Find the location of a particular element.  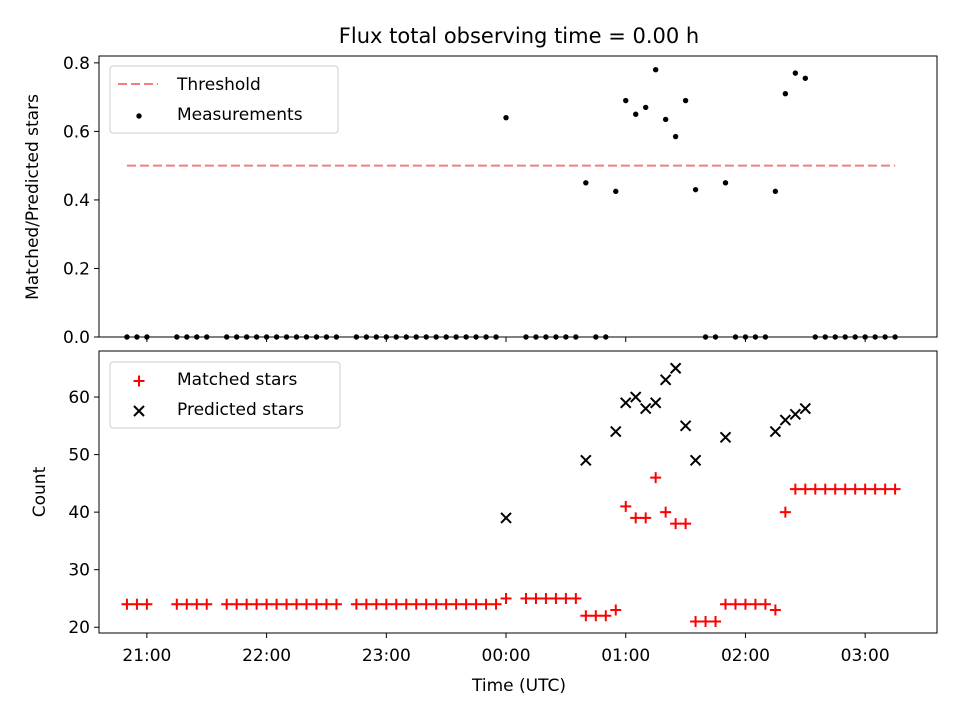

count-legend-box is located at coordinates (225, 395).